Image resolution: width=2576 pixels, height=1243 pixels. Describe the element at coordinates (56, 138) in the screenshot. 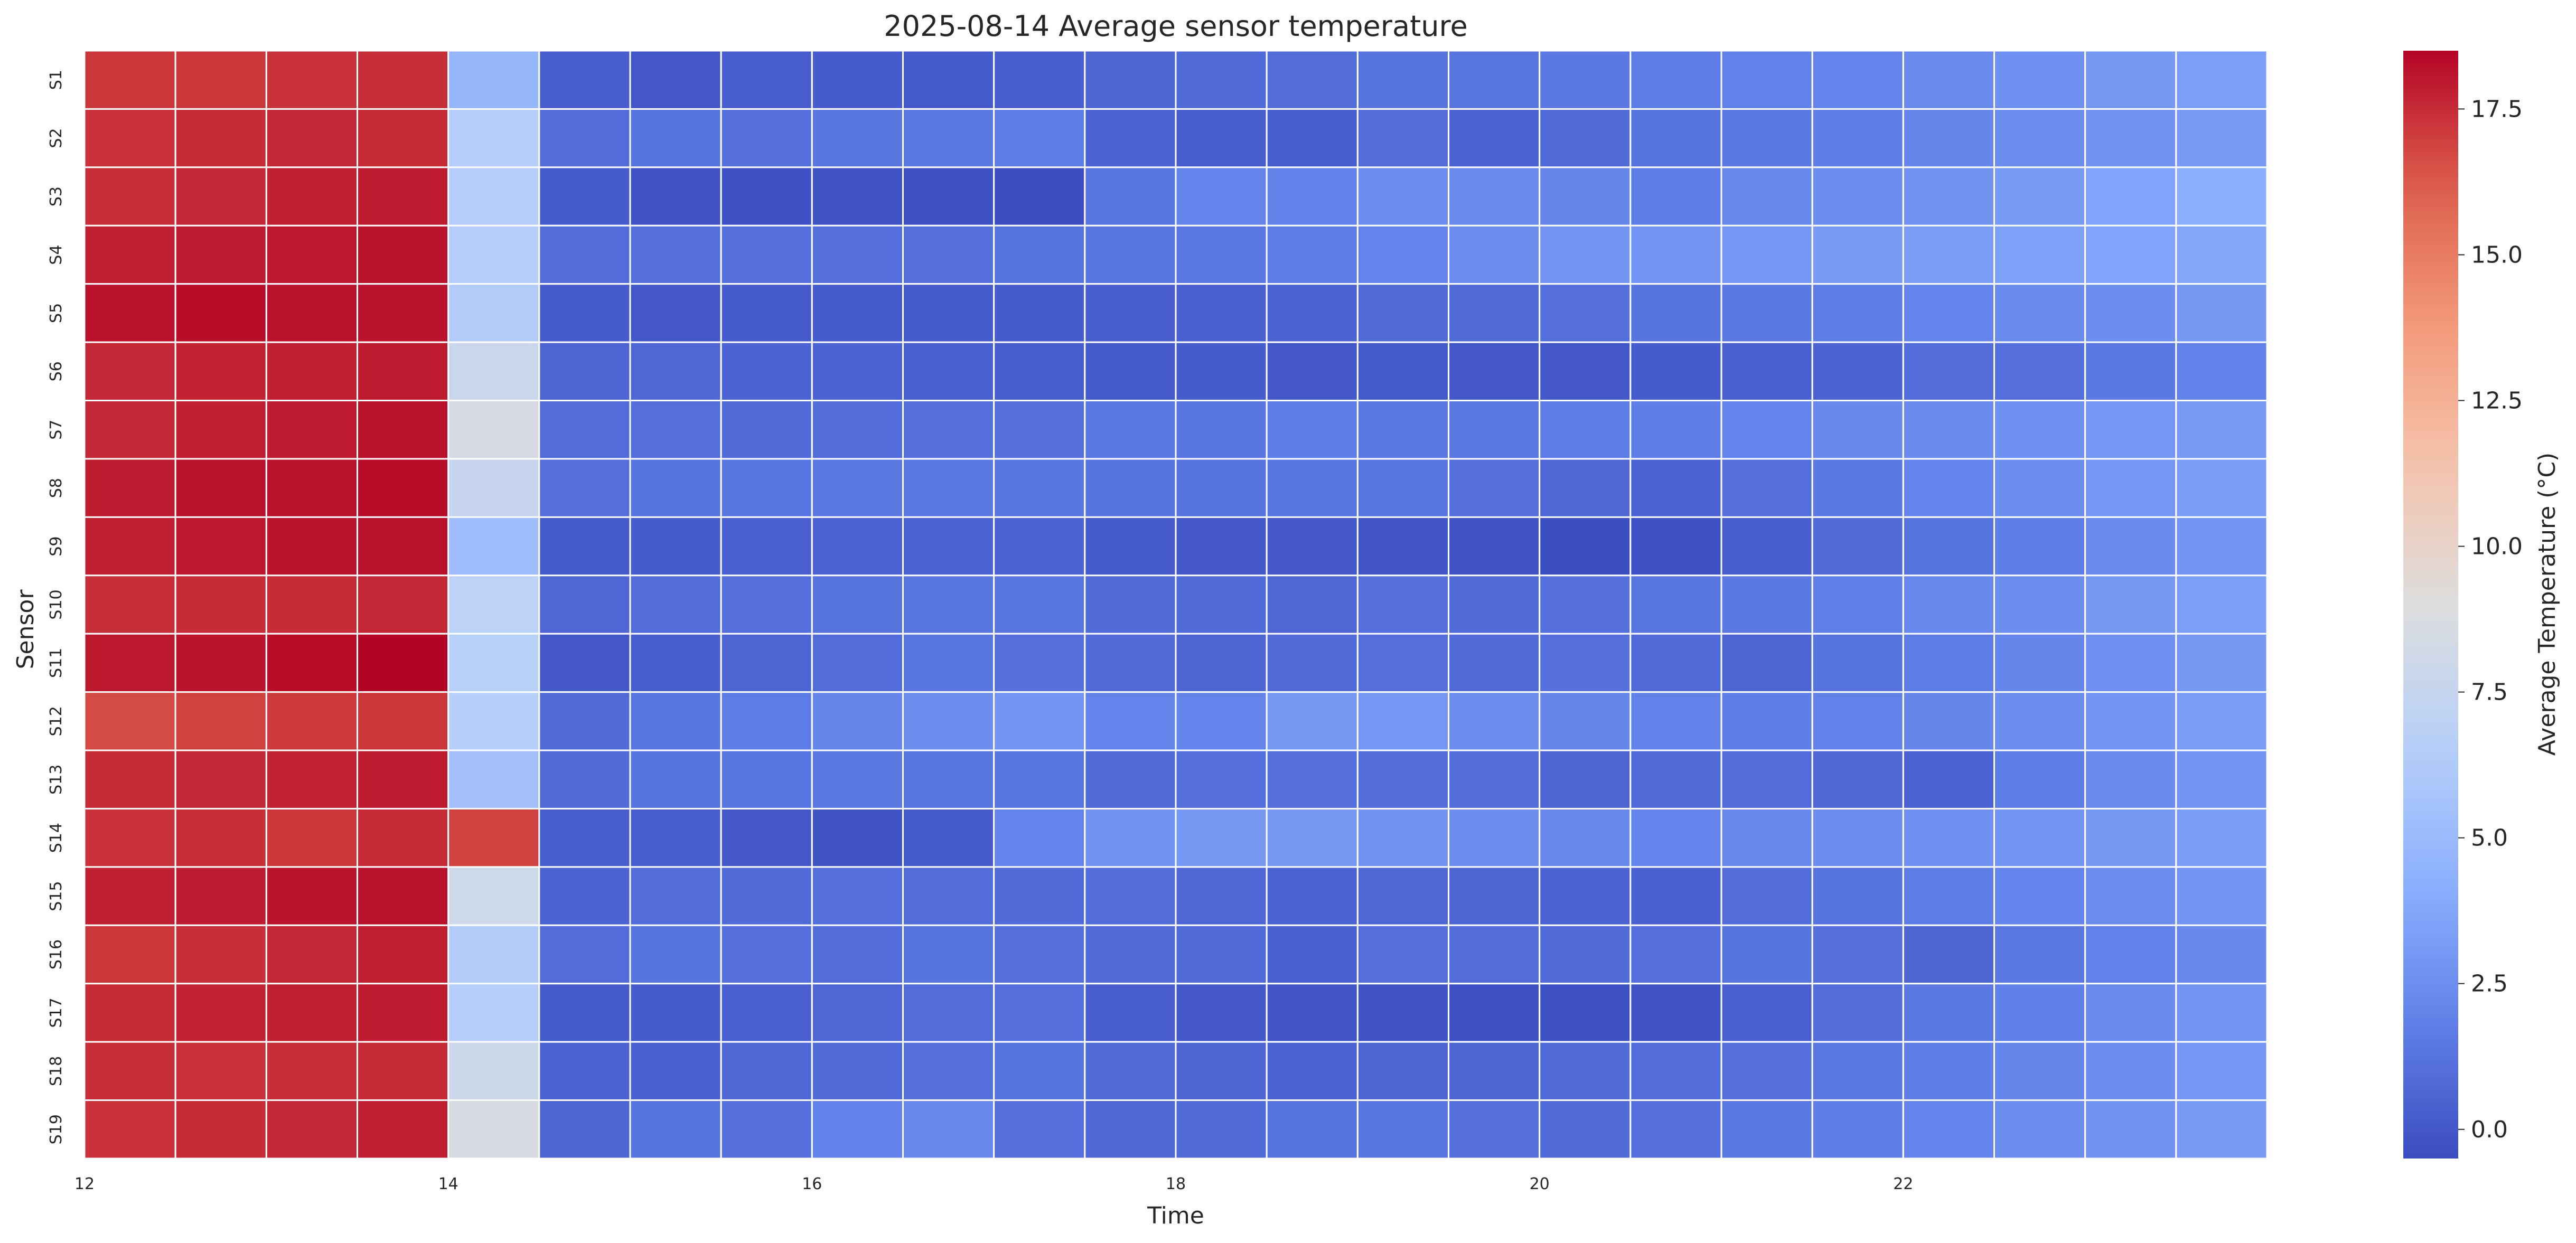

I see `sensor-tick-label: S2` at that location.